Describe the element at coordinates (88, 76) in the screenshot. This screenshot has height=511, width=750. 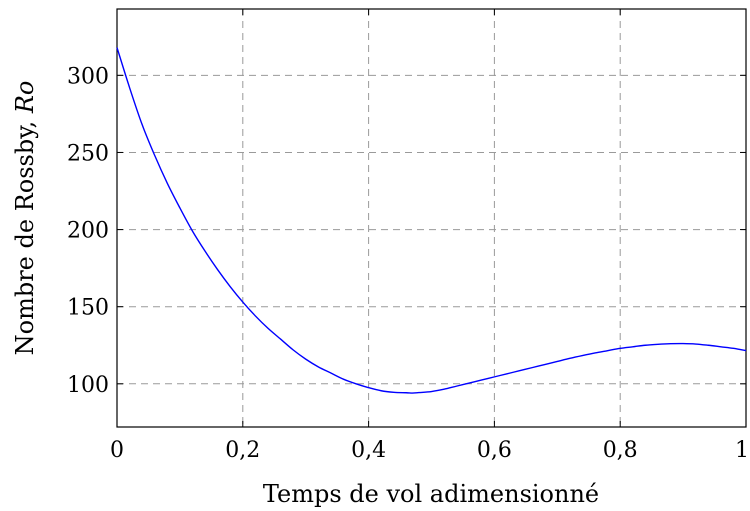
I see `y-tick-label: 300` at that location.